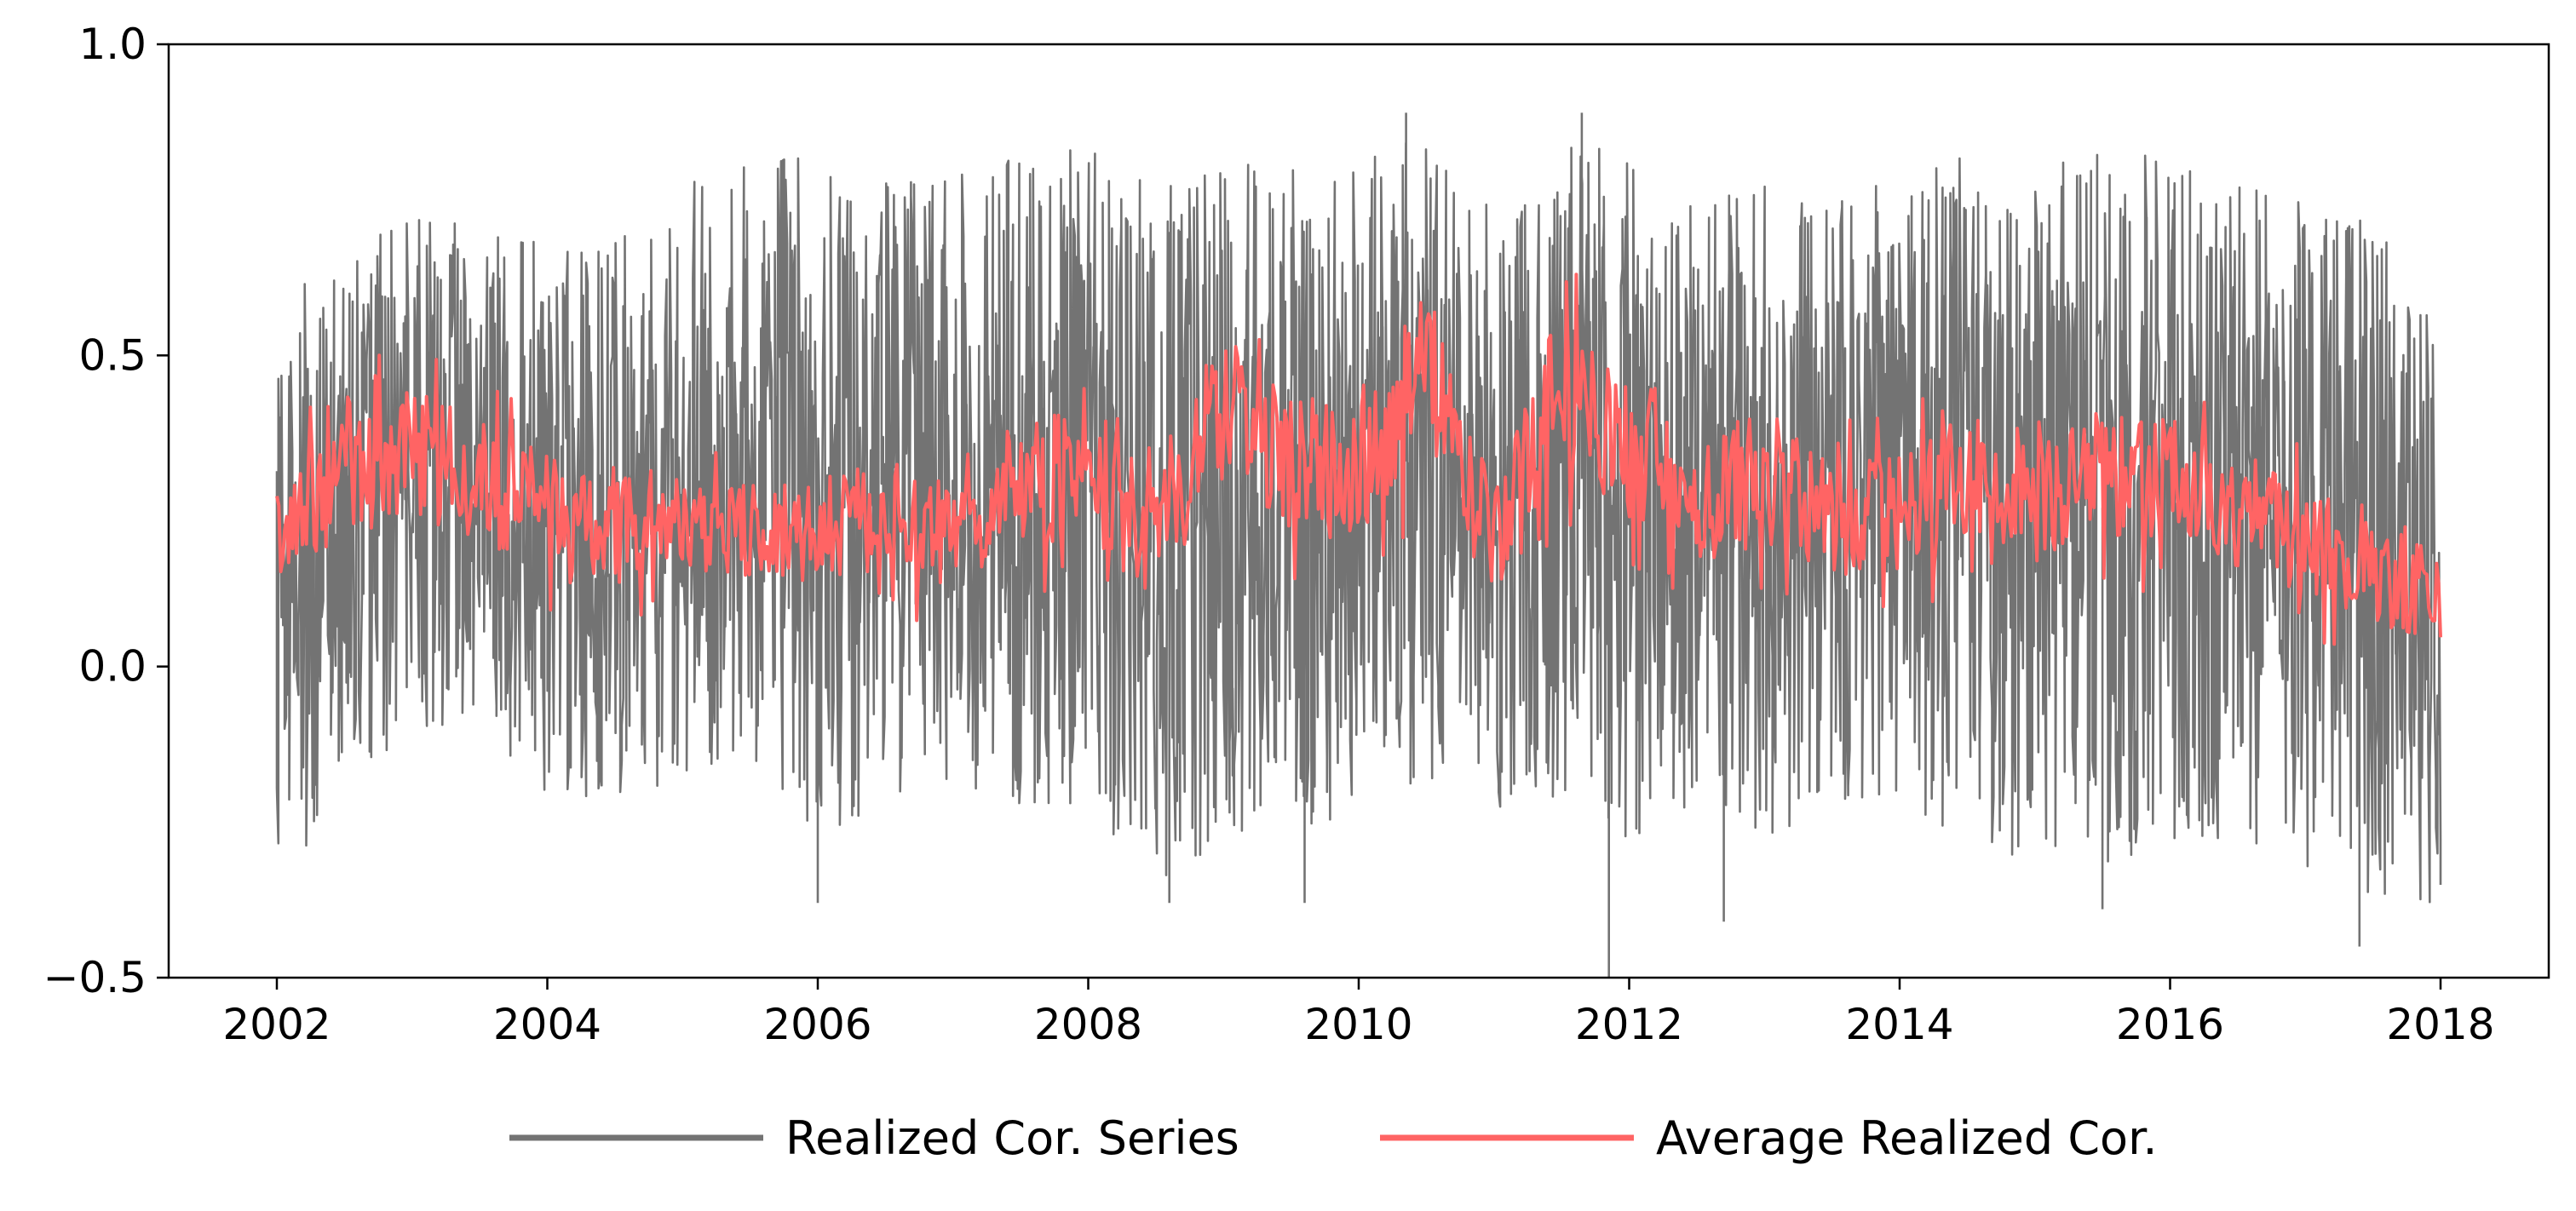 The width and height of the screenshot is (2576, 1211). What do you see at coordinates (1358, 1024) in the screenshot?
I see `x-tick-label: 2010` at bounding box center [1358, 1024].